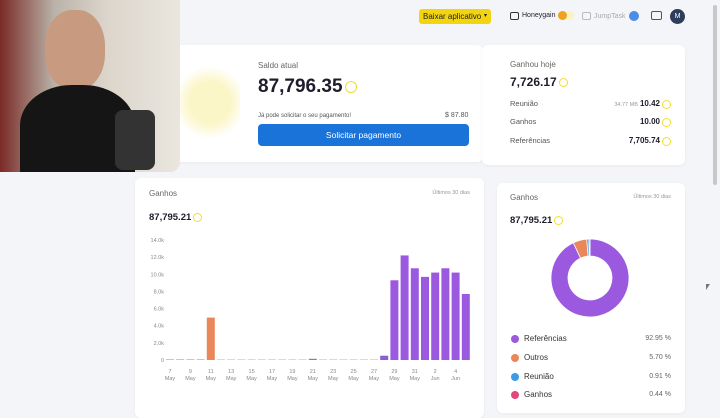  Describe the element at coordinates (524, 197) in the screenshot. I see `pie-title: Ganhos` at that location.